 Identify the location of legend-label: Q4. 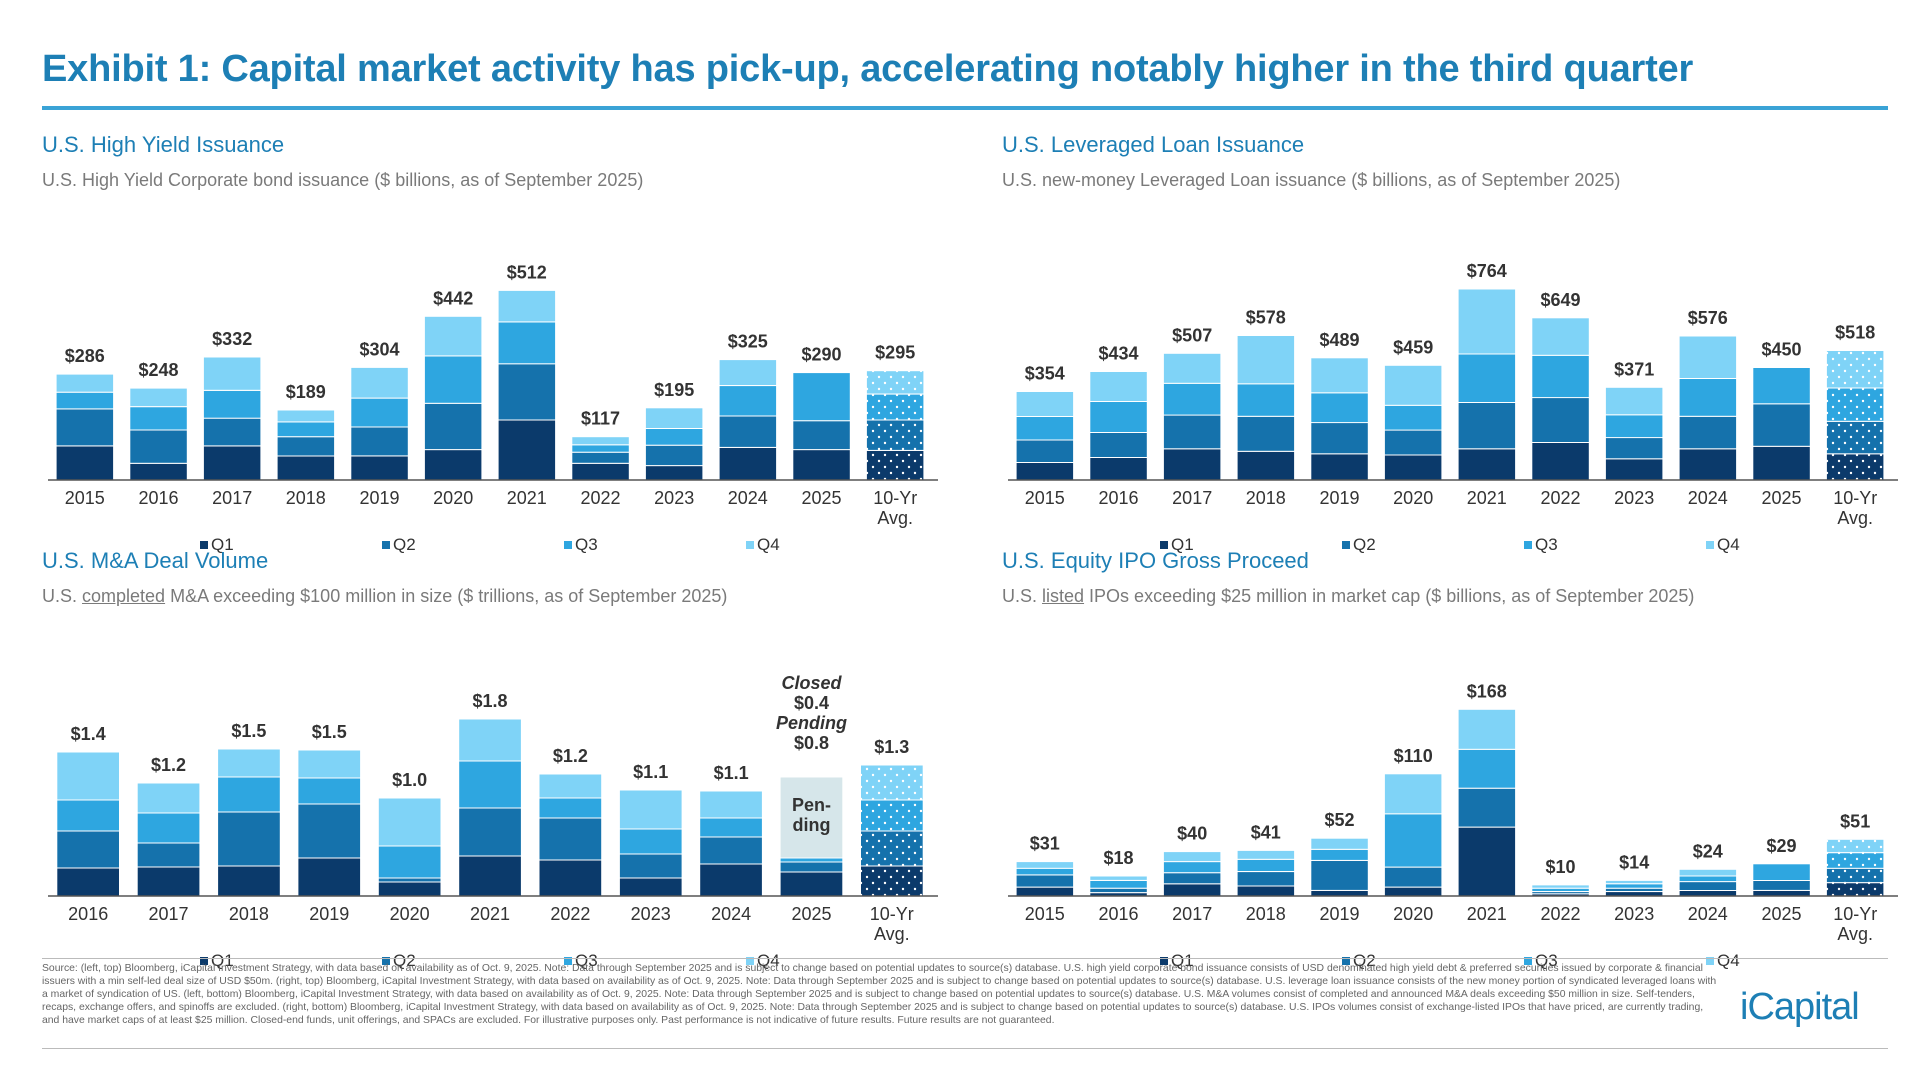
(1728, 960).